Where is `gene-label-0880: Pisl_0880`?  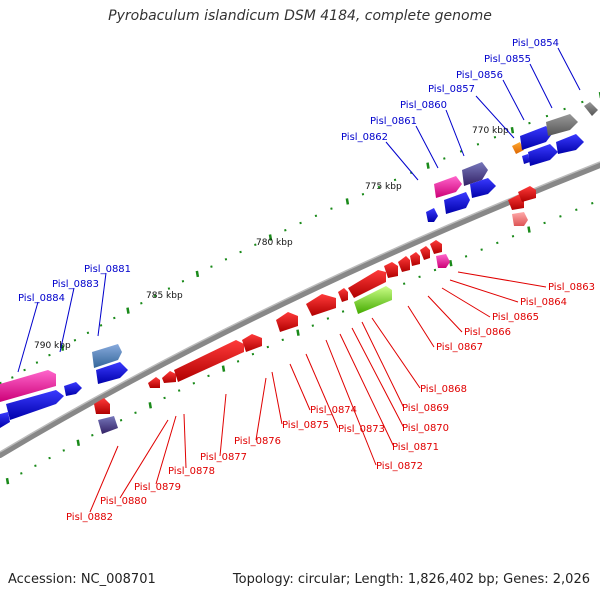
gene-label-0880: Pisl_0880 is located at coordinates (123, 501).